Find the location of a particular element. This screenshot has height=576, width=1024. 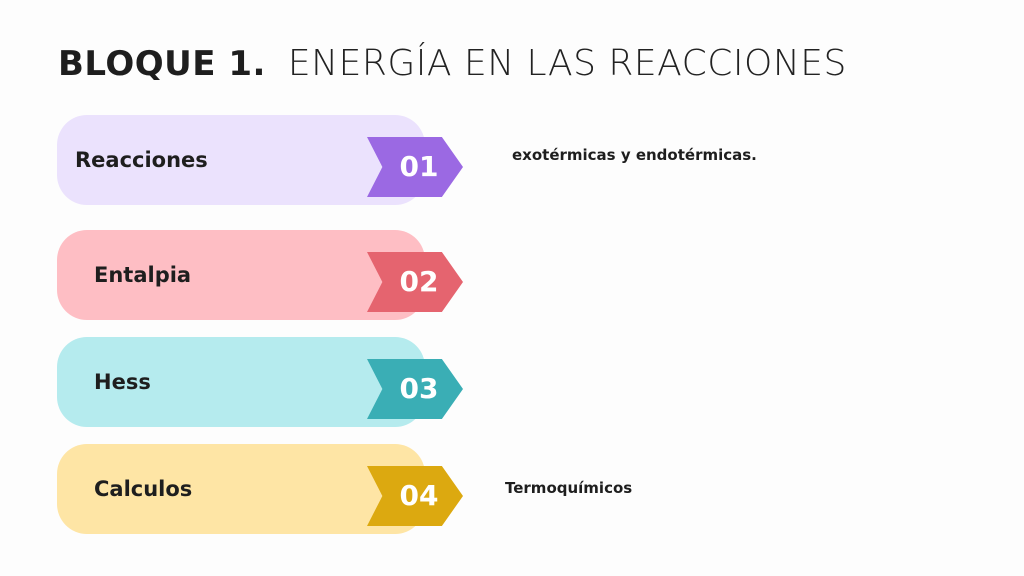

item-label: Hess is located at coordinates (122, 382).